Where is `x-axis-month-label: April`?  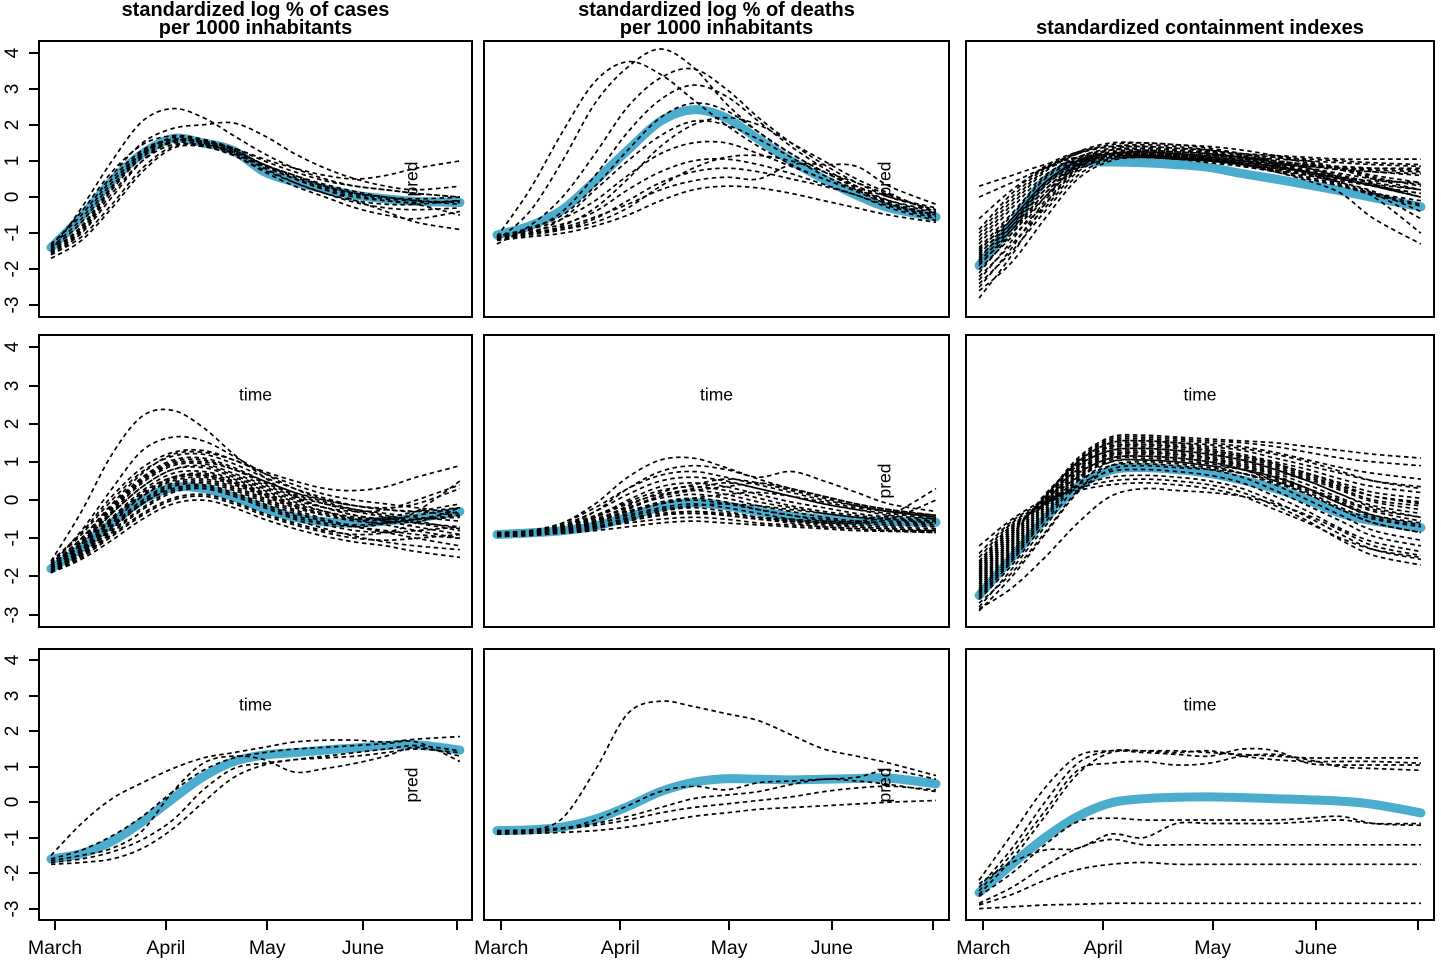
x-axis-month-label: April is located at coordinates (166, 948).